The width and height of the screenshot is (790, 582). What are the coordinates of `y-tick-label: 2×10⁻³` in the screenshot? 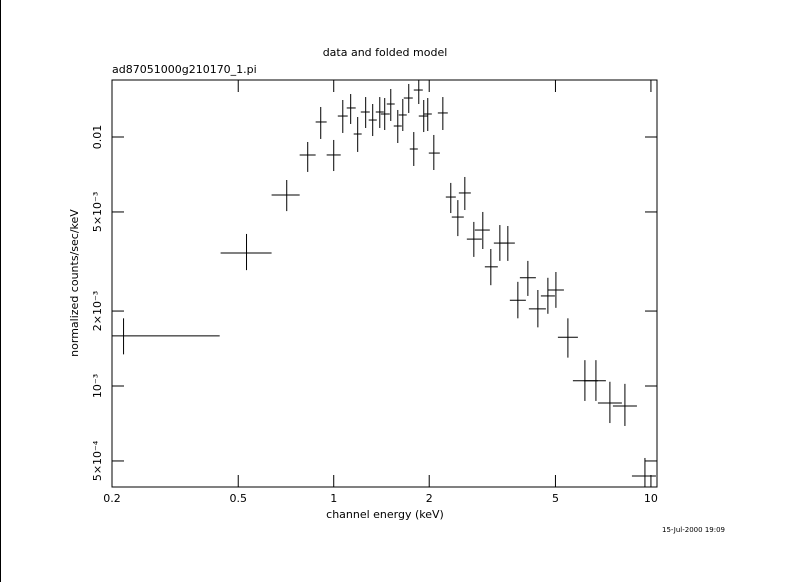 It's located at (97, 311).